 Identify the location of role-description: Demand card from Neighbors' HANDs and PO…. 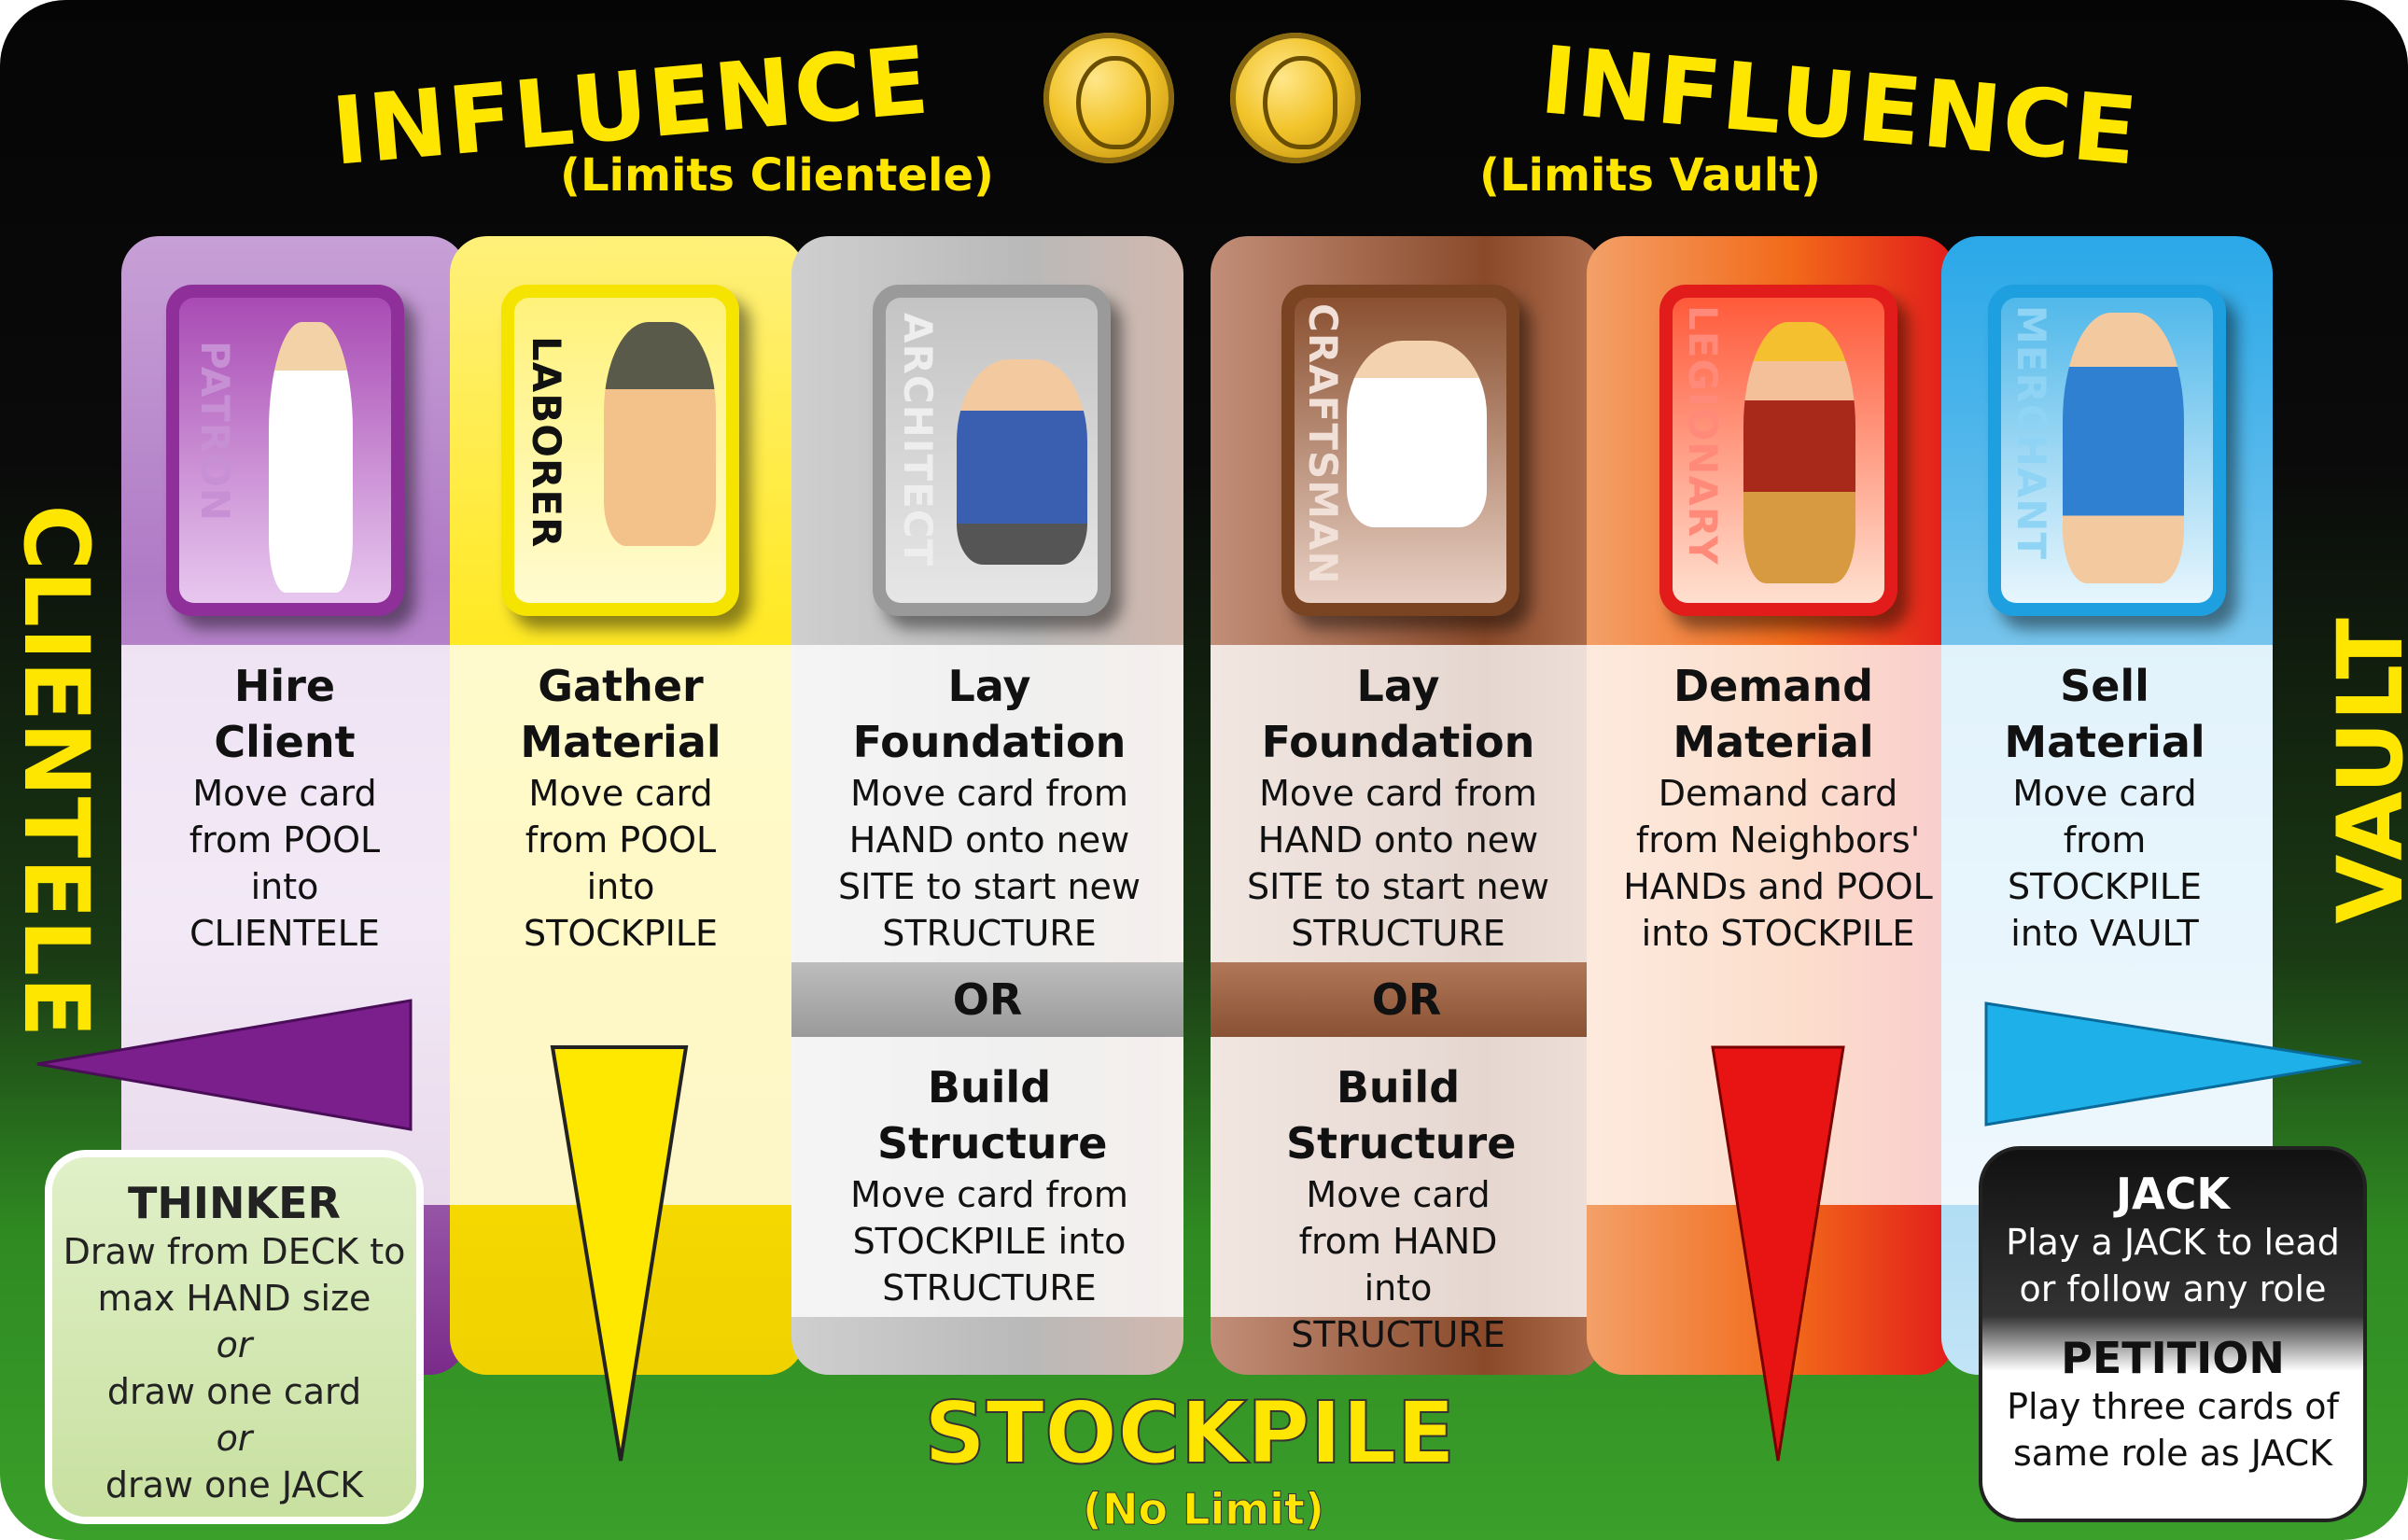
(1778, 863).